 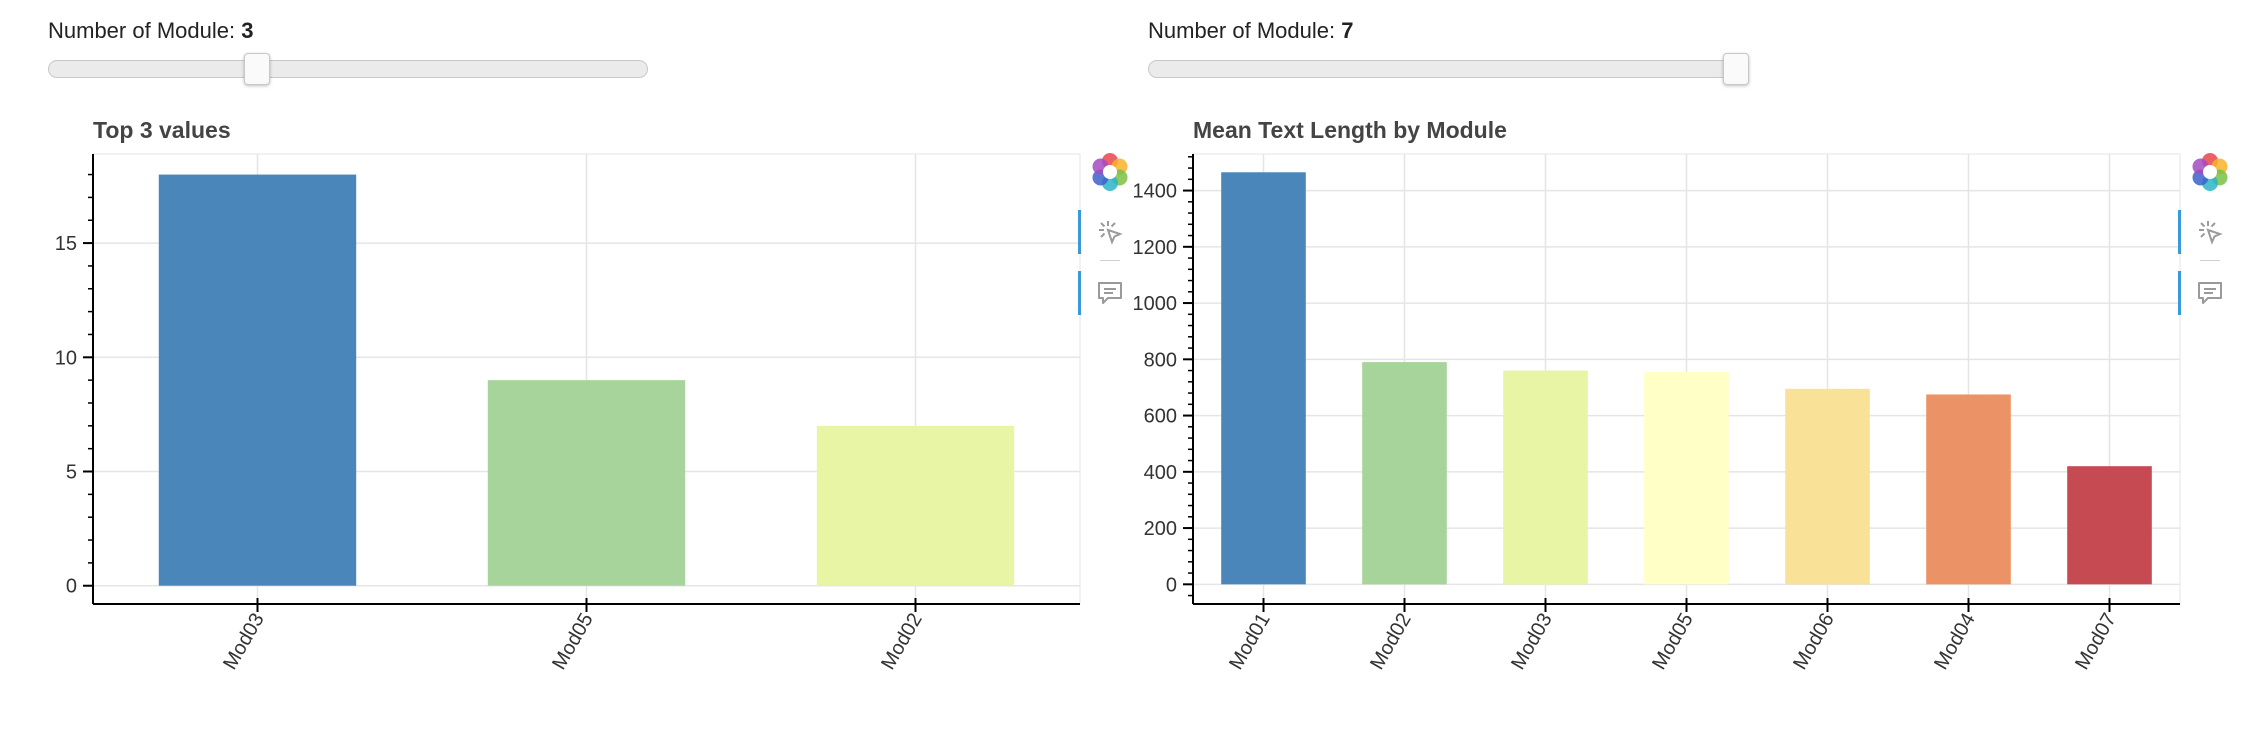 What do you see at coordinates (1955, 642) in the screenshot?
I see `x-tick-label: Mod04` at bounding box center [1955, 642].